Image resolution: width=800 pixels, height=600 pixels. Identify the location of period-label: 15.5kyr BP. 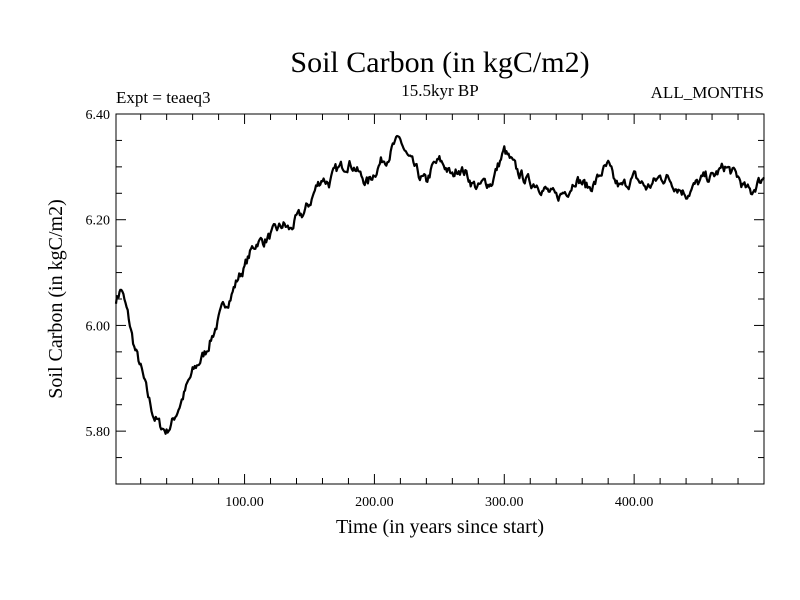
(439, 90).